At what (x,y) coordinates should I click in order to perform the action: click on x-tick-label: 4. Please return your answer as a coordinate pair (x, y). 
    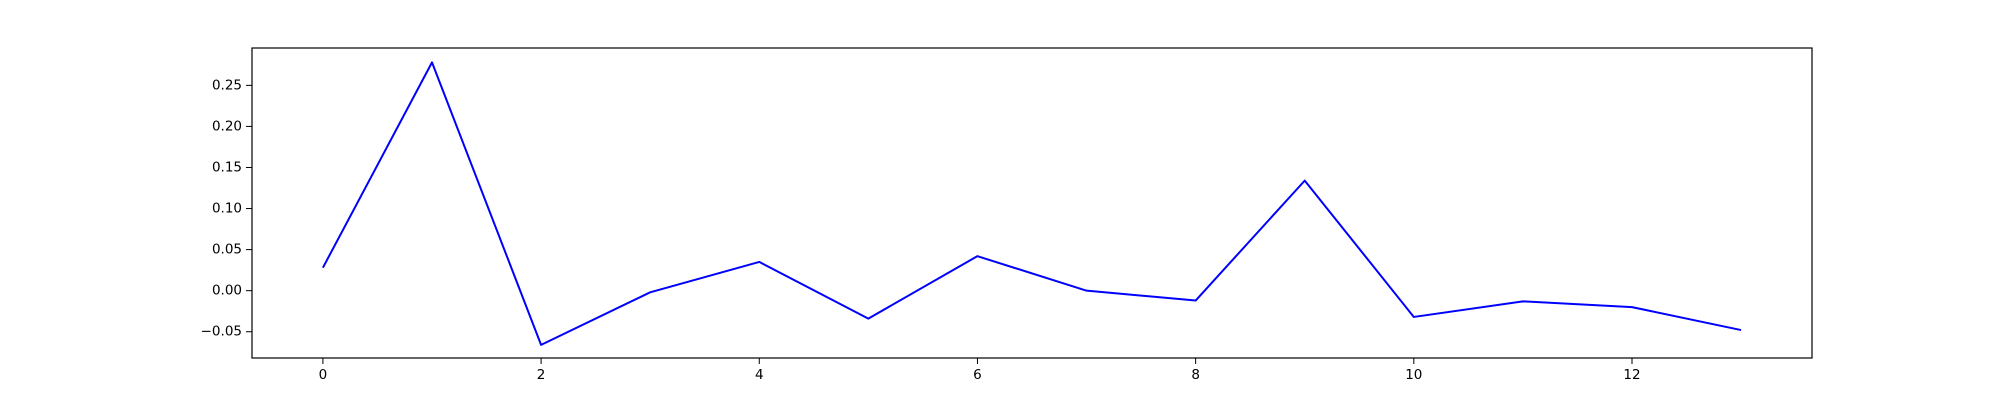
    Looking at the image, I should click on (759, 375).